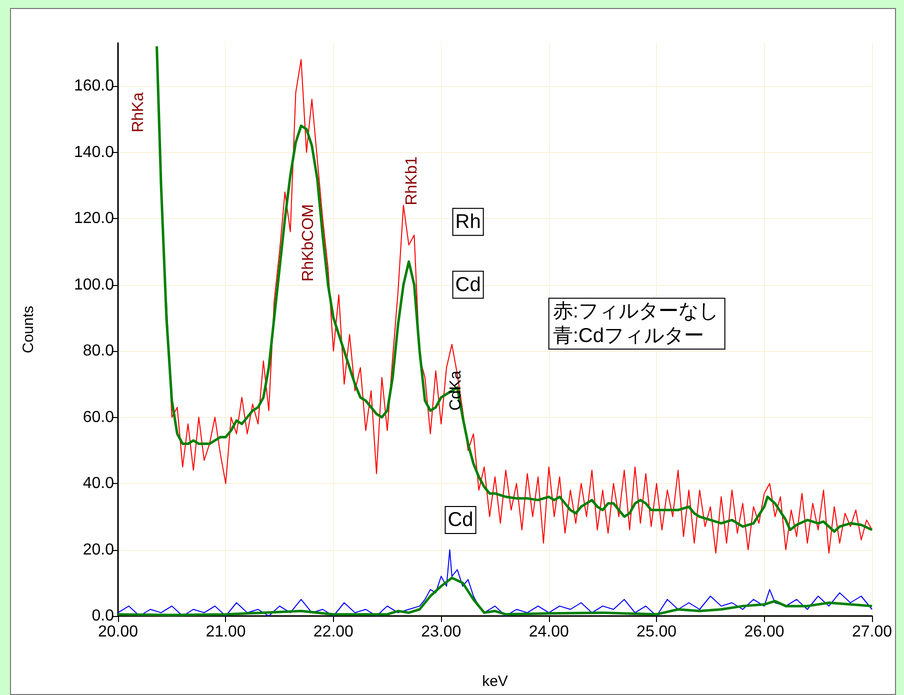 The image size is (904, 695). What do you see at coordinates (226, 632) in the screenshot?
I see `x-tick-label: 21.00` at bounding box center [226, 632].